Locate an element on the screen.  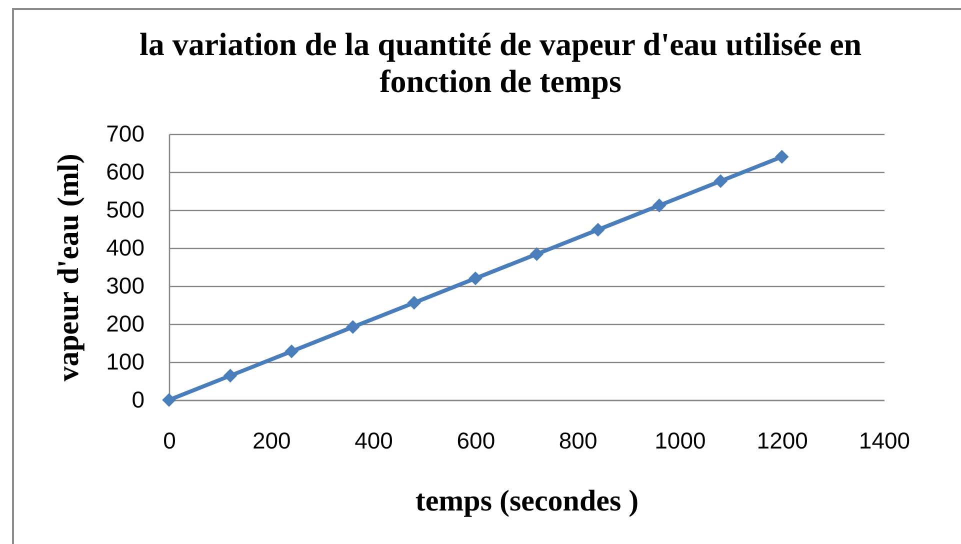
y-tick-label: 300 is located at coordinates (125, 285).